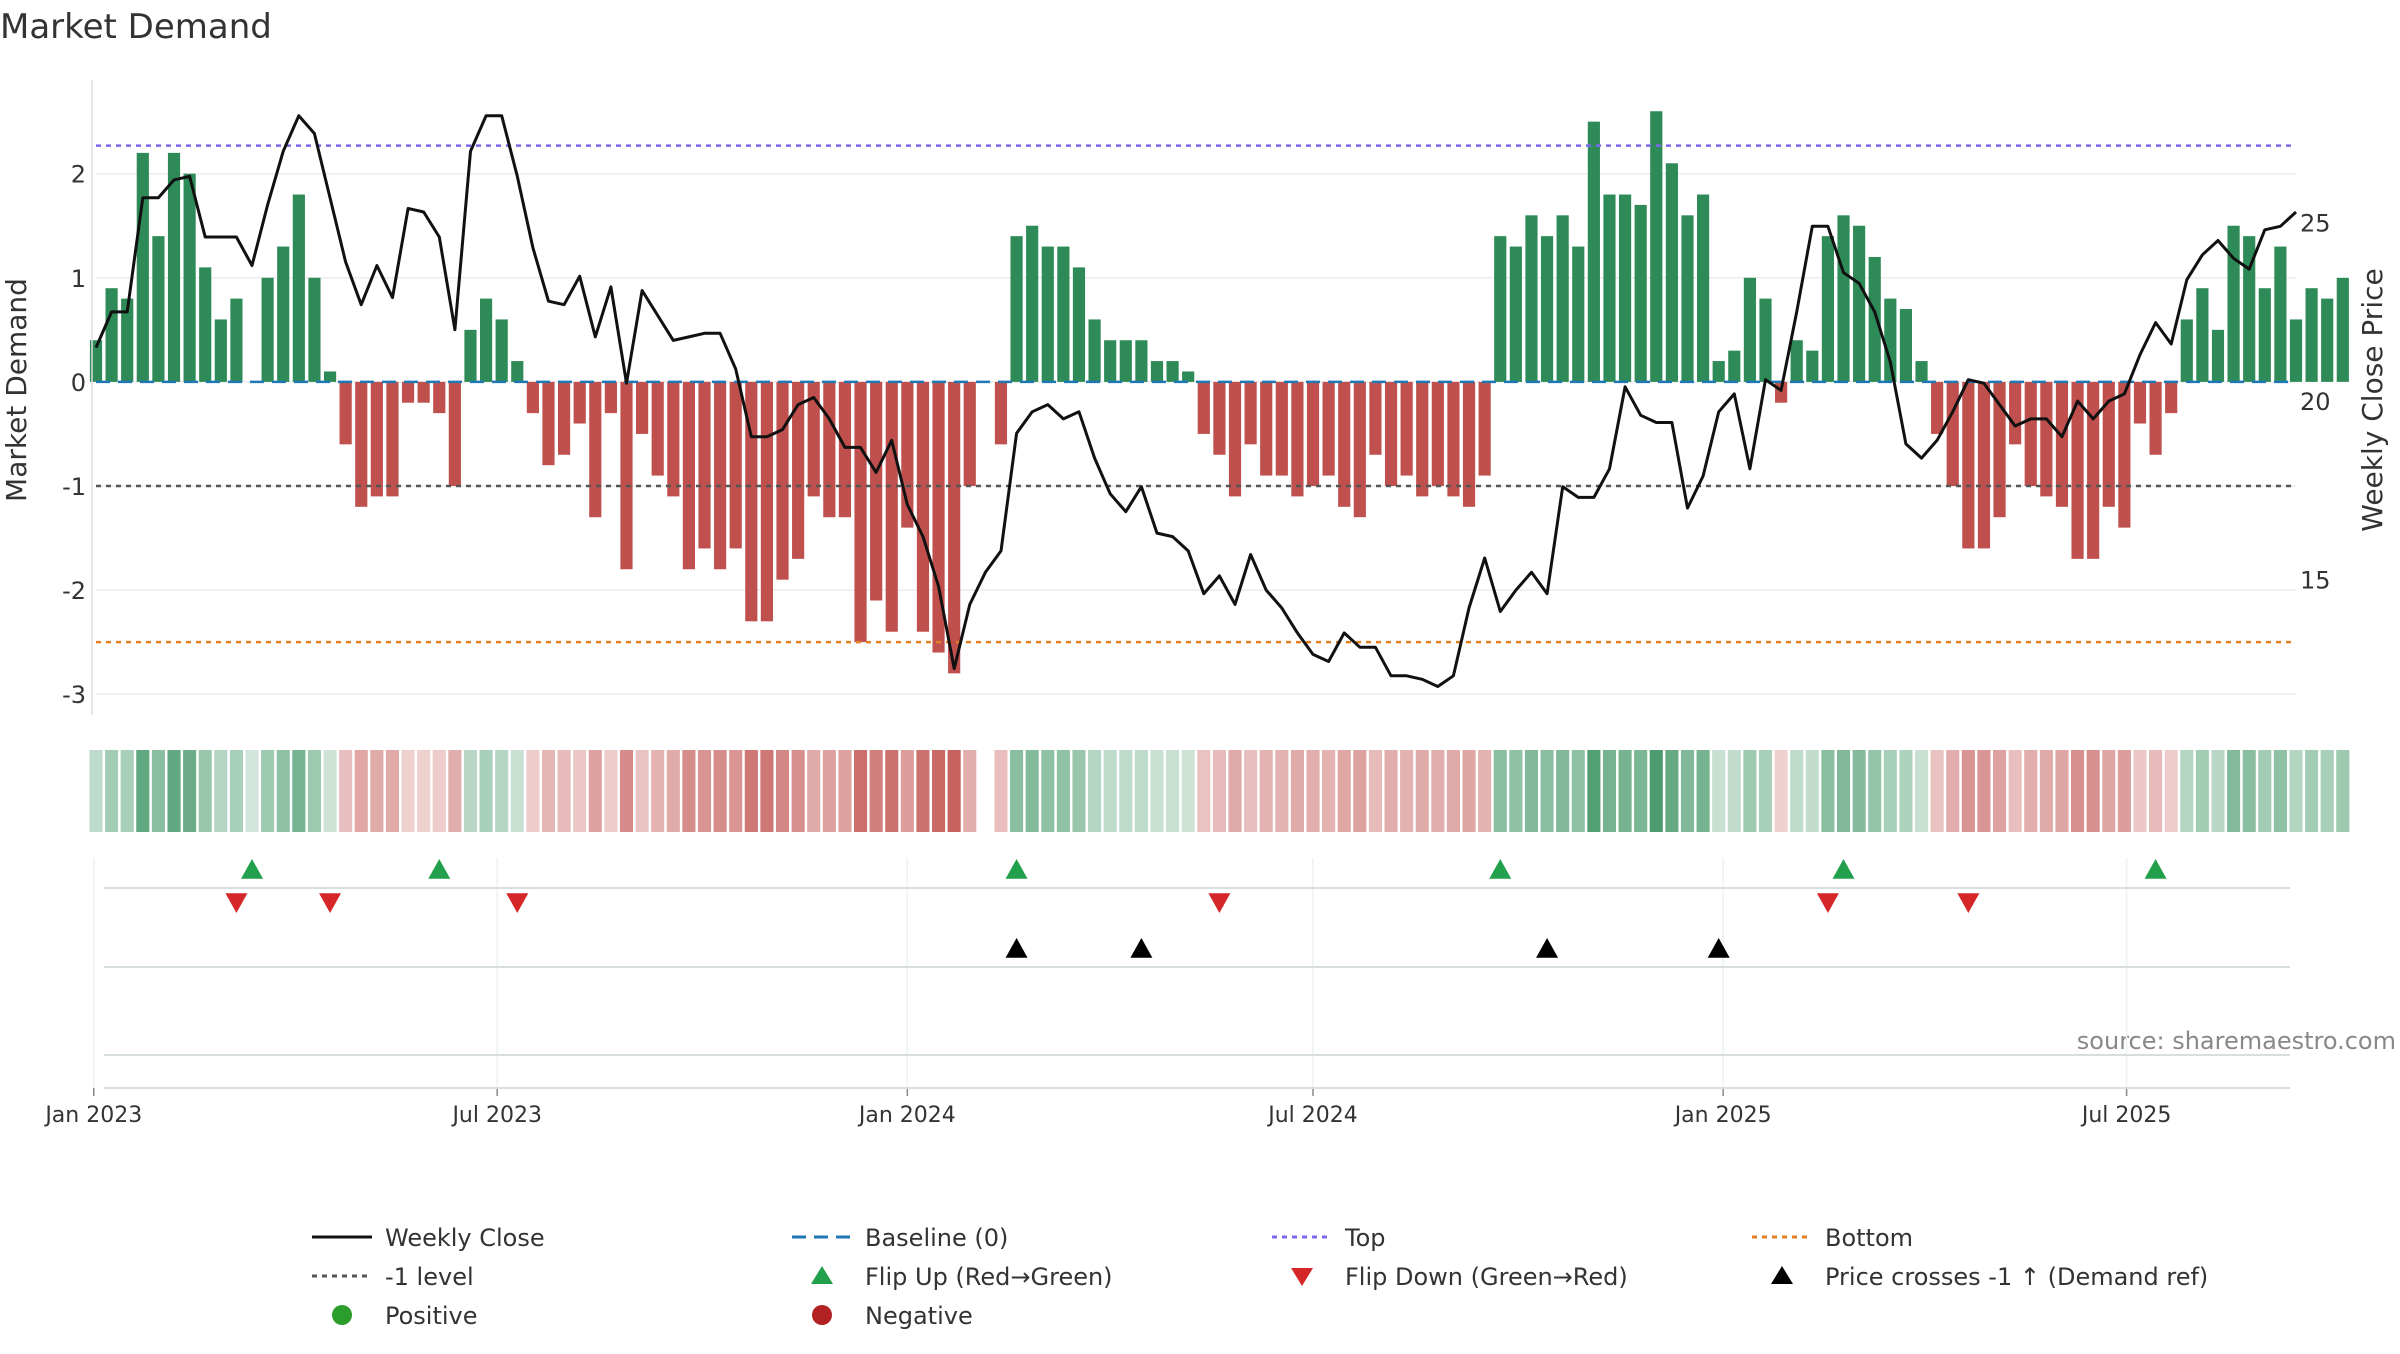 The image size is (2400, 1354). I want to click on legend-label-minus-one: -1 level, so click(429, 1277).